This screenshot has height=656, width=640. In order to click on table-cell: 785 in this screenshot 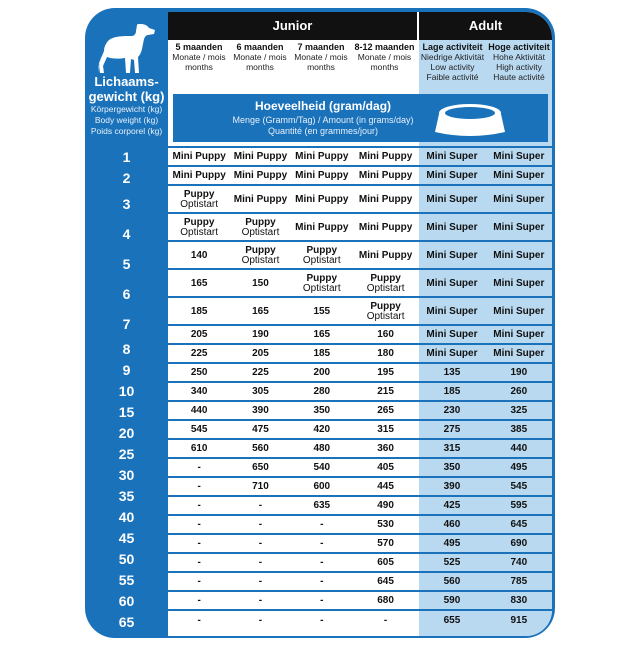, I will do `click(518, 581)`.